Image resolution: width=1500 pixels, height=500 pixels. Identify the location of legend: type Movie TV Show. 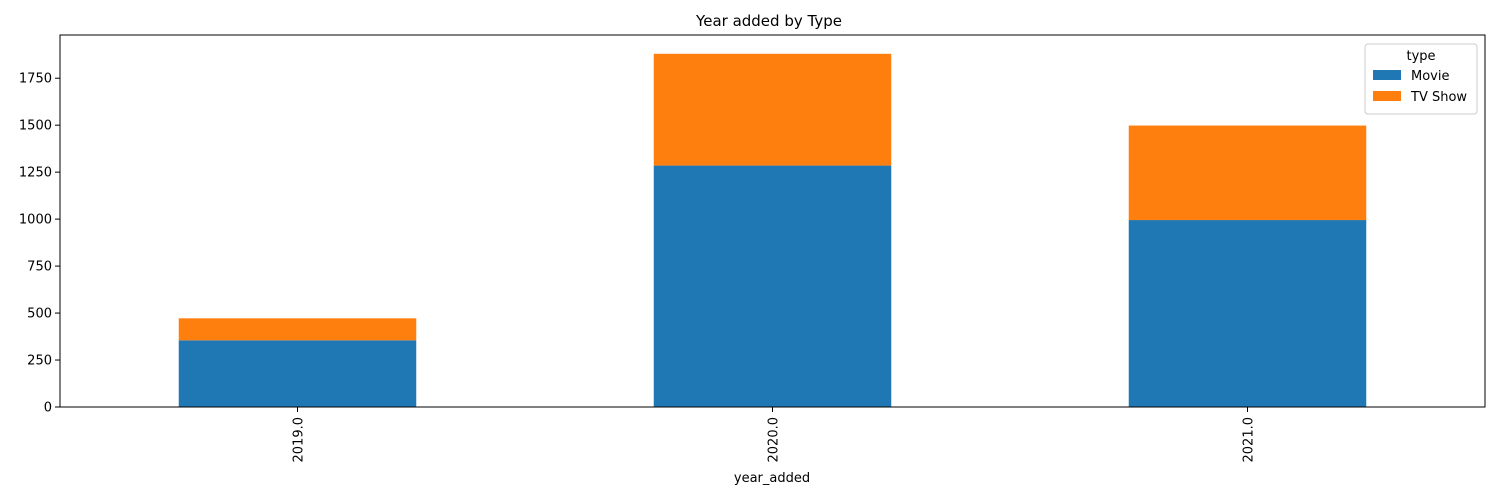
(1421, 79).